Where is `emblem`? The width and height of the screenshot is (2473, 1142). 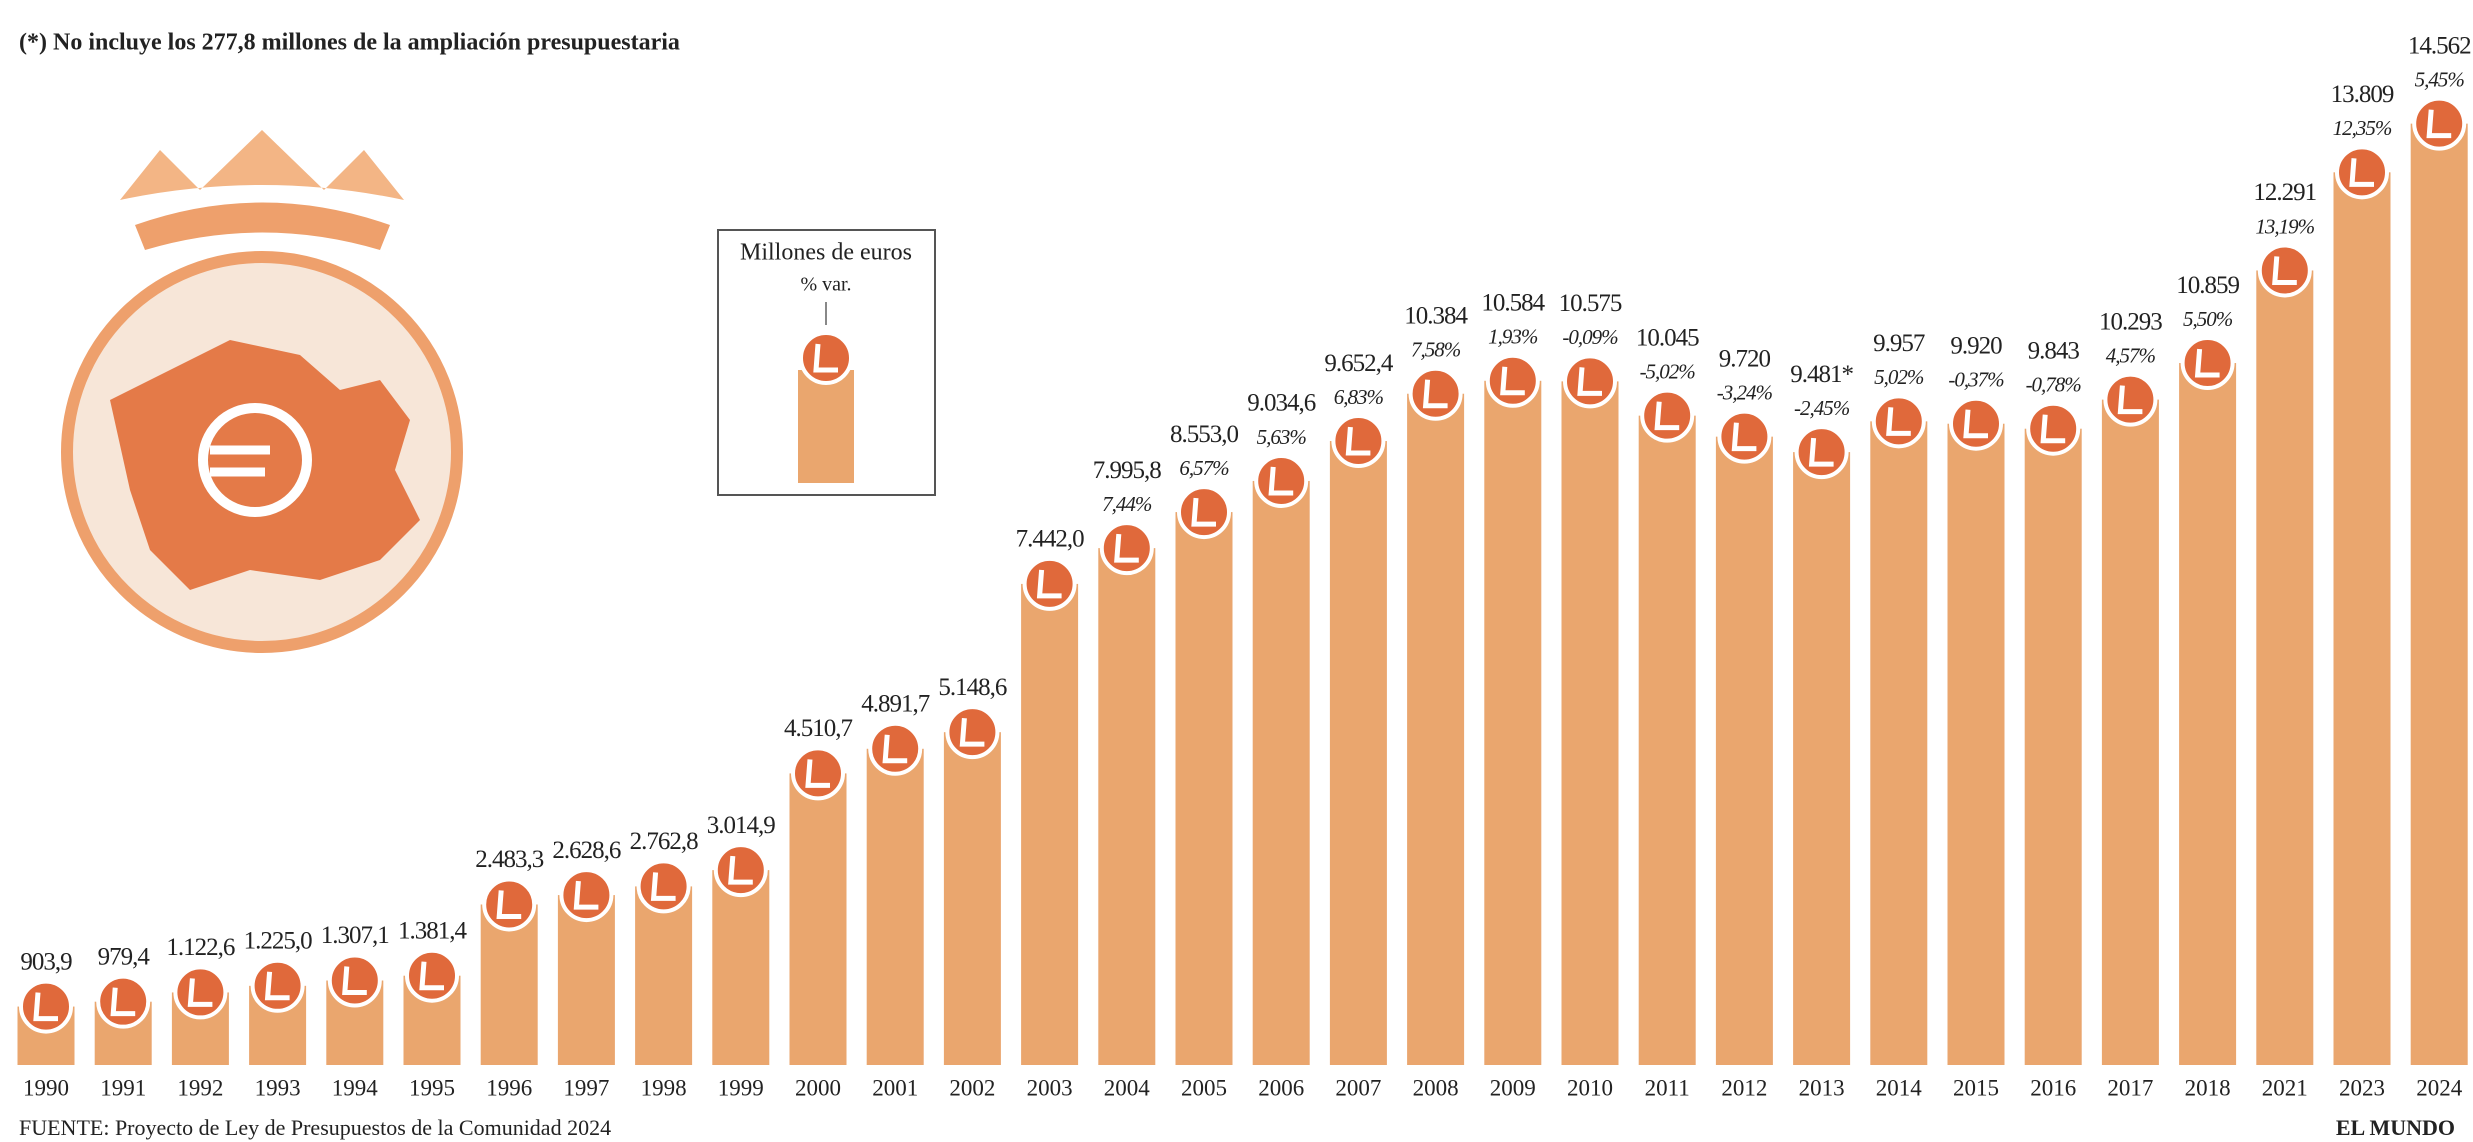 emblem is located at coordinates (262, 391).